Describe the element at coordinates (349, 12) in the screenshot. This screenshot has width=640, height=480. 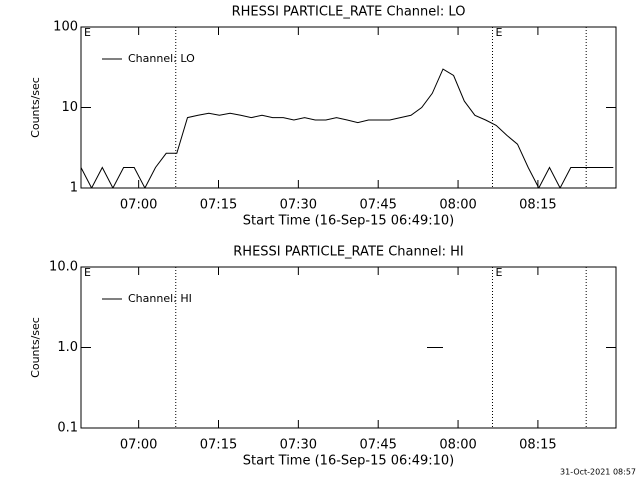
I see `chart-title: RHESSI PARTICLE_RATE Channel: LO` at that location.